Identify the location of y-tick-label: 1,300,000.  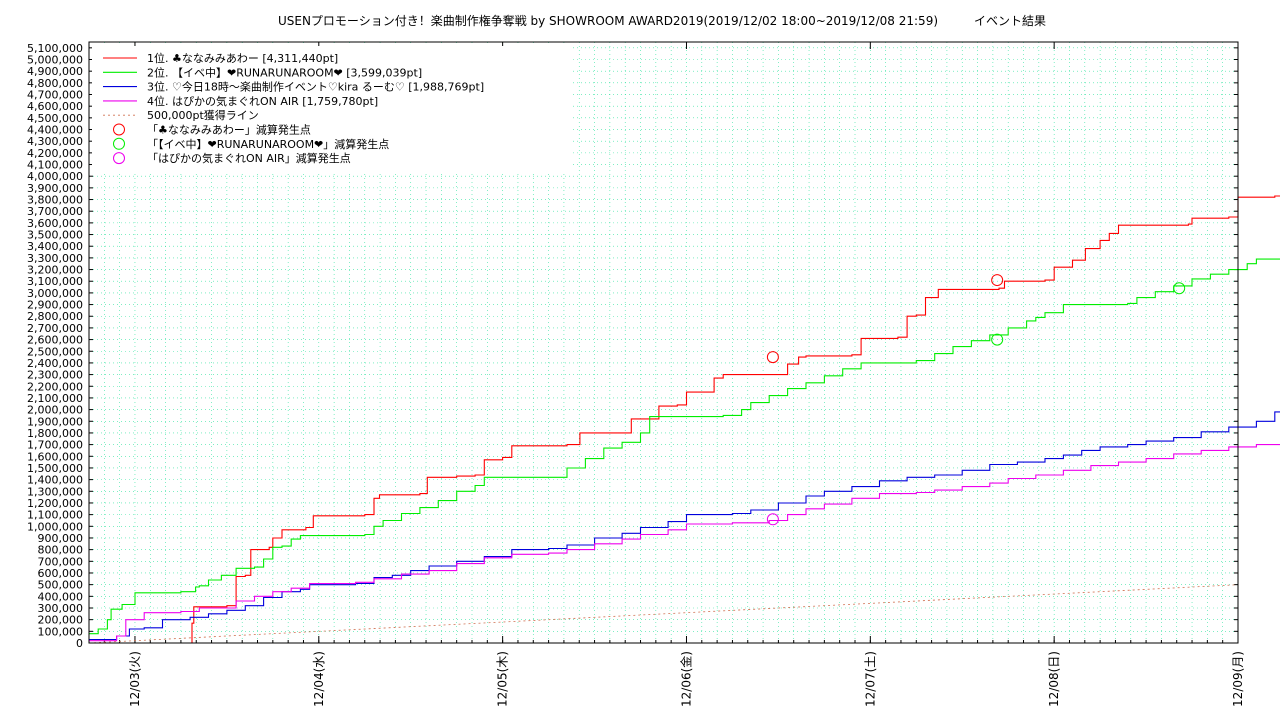
(55, 491).